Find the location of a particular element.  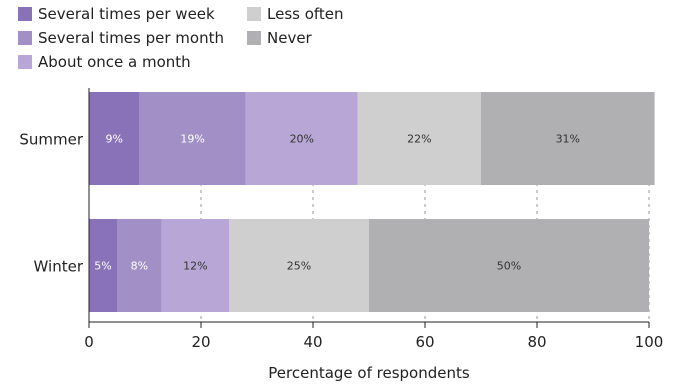

legend-label: Several times per week is located at coordinates (126, 14).